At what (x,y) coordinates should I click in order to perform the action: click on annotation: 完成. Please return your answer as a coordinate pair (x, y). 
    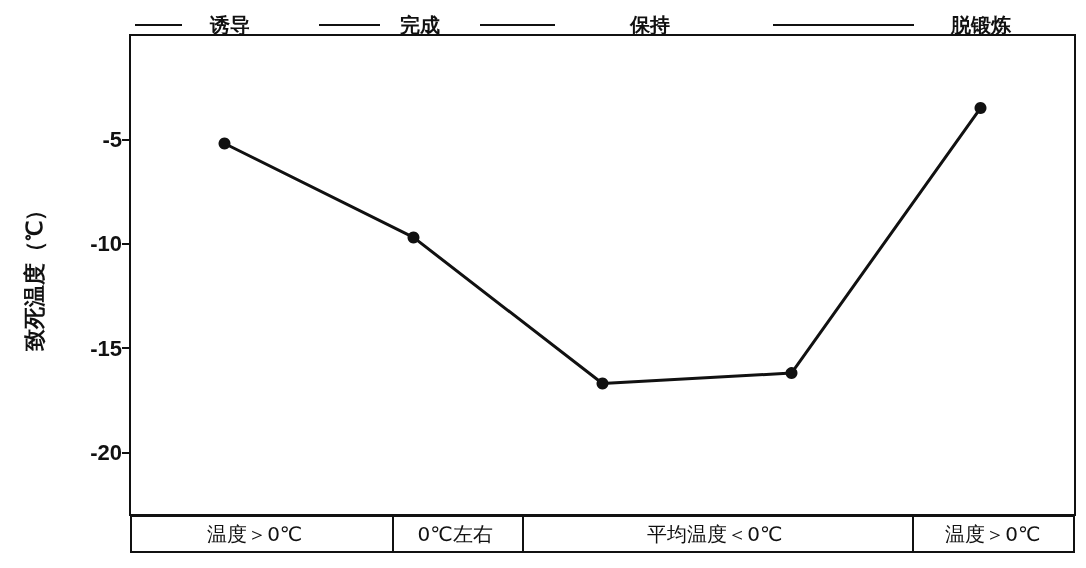
    Looking at the image, I should click on (420, 25).